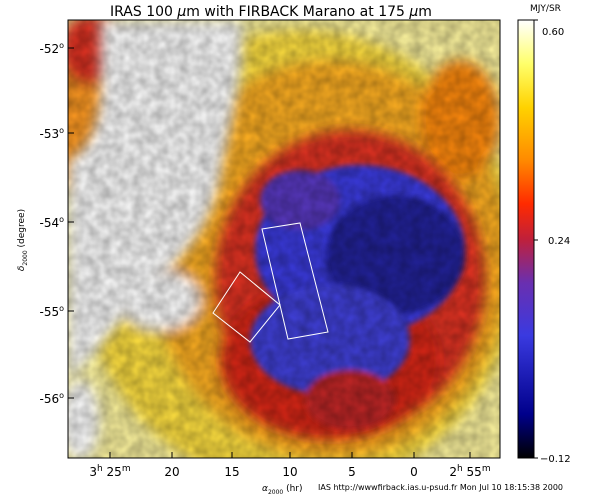  What do you see at coordinates (23, 240) in the screenshot?
I see `y-axis-label: δ2000 (degree)` at bounding box center [23, 240].